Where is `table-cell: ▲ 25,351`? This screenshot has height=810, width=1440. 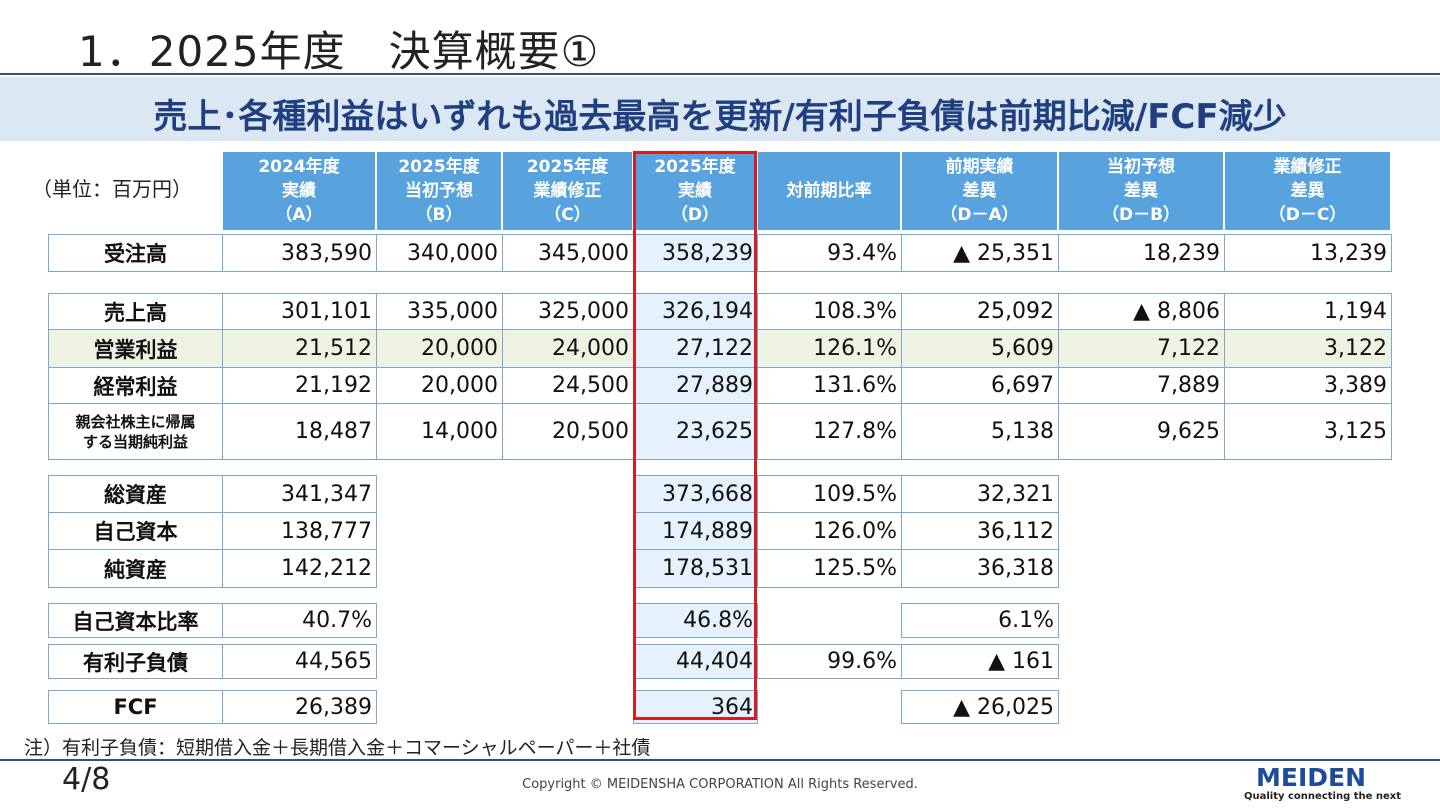 table-cell: ▲ 25,351 is located at coordinates (980, 253).